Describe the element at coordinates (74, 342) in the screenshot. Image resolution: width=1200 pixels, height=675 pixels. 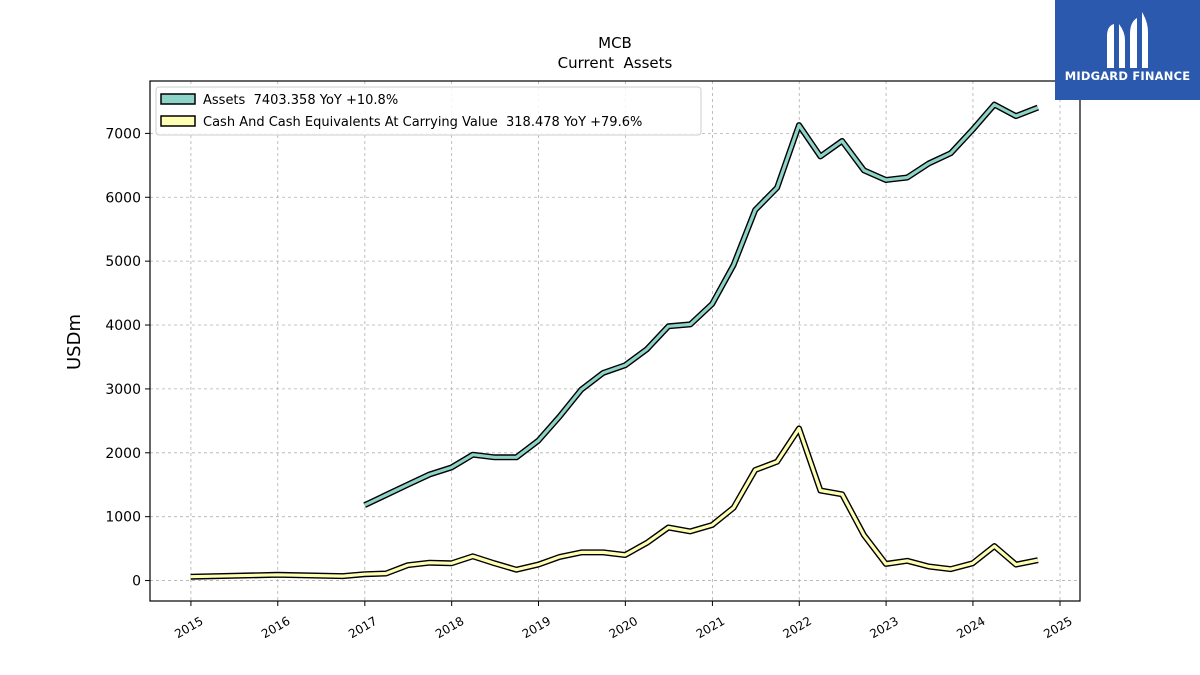
I see `y-axis-label: USDm` at that location.